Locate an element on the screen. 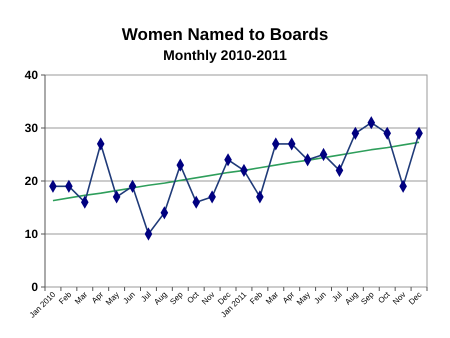 This screenshot has width=450, height=338. chart-title: Women Named to Boards is located at coordinates (225, 34).